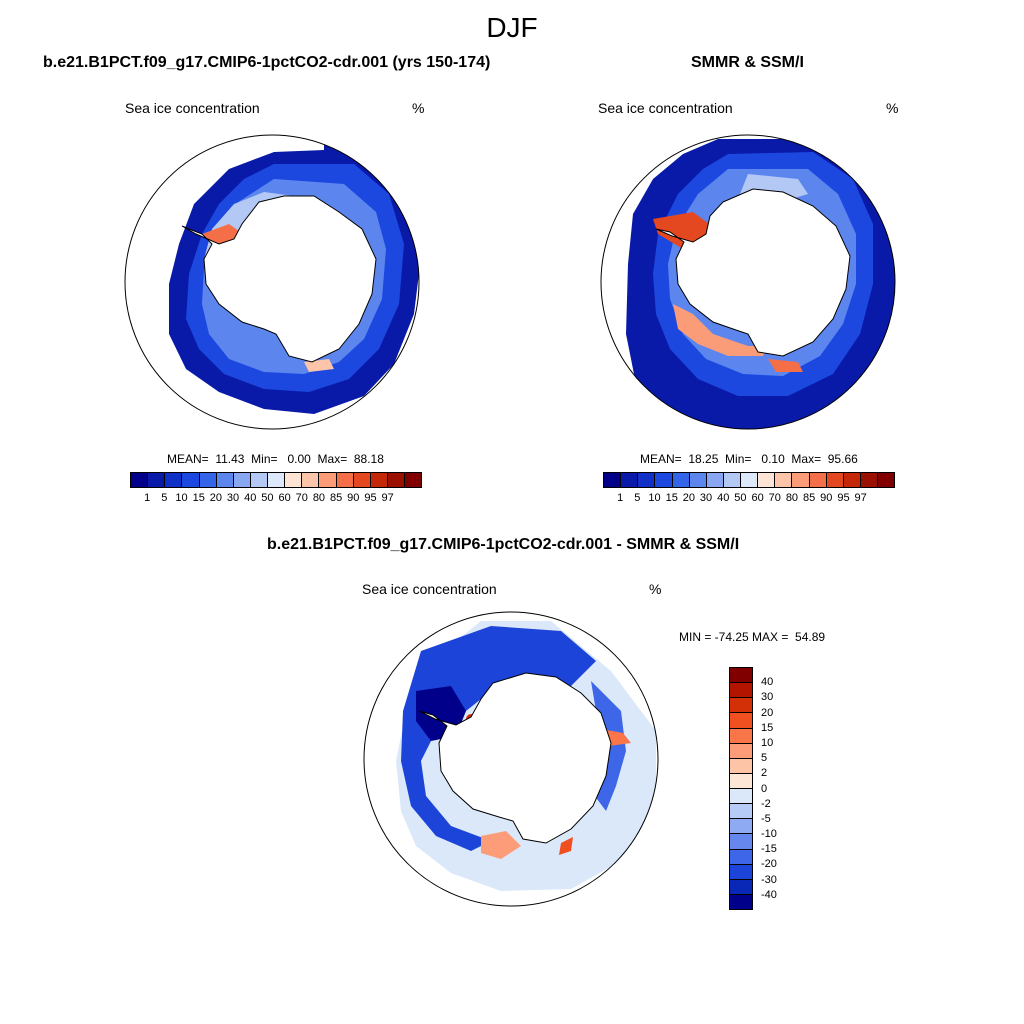 Image resolution: width=1024 pixels, height=1024 pixels. I want to click on colorbar-tick-label: -40, so click(769, 894).